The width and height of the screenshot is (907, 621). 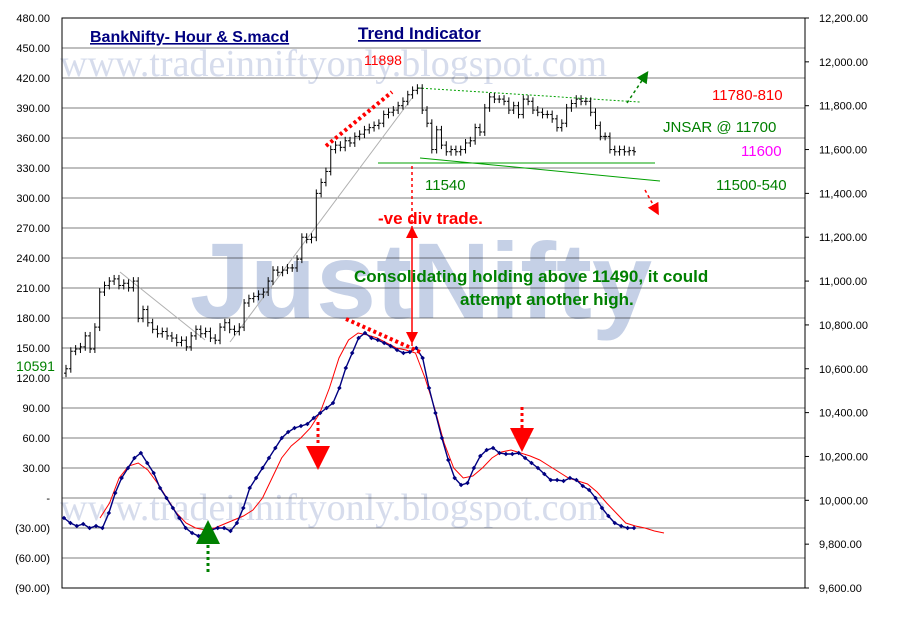 I want to click on right-tick-label: 9,600.00, so click(x=840, y=589).